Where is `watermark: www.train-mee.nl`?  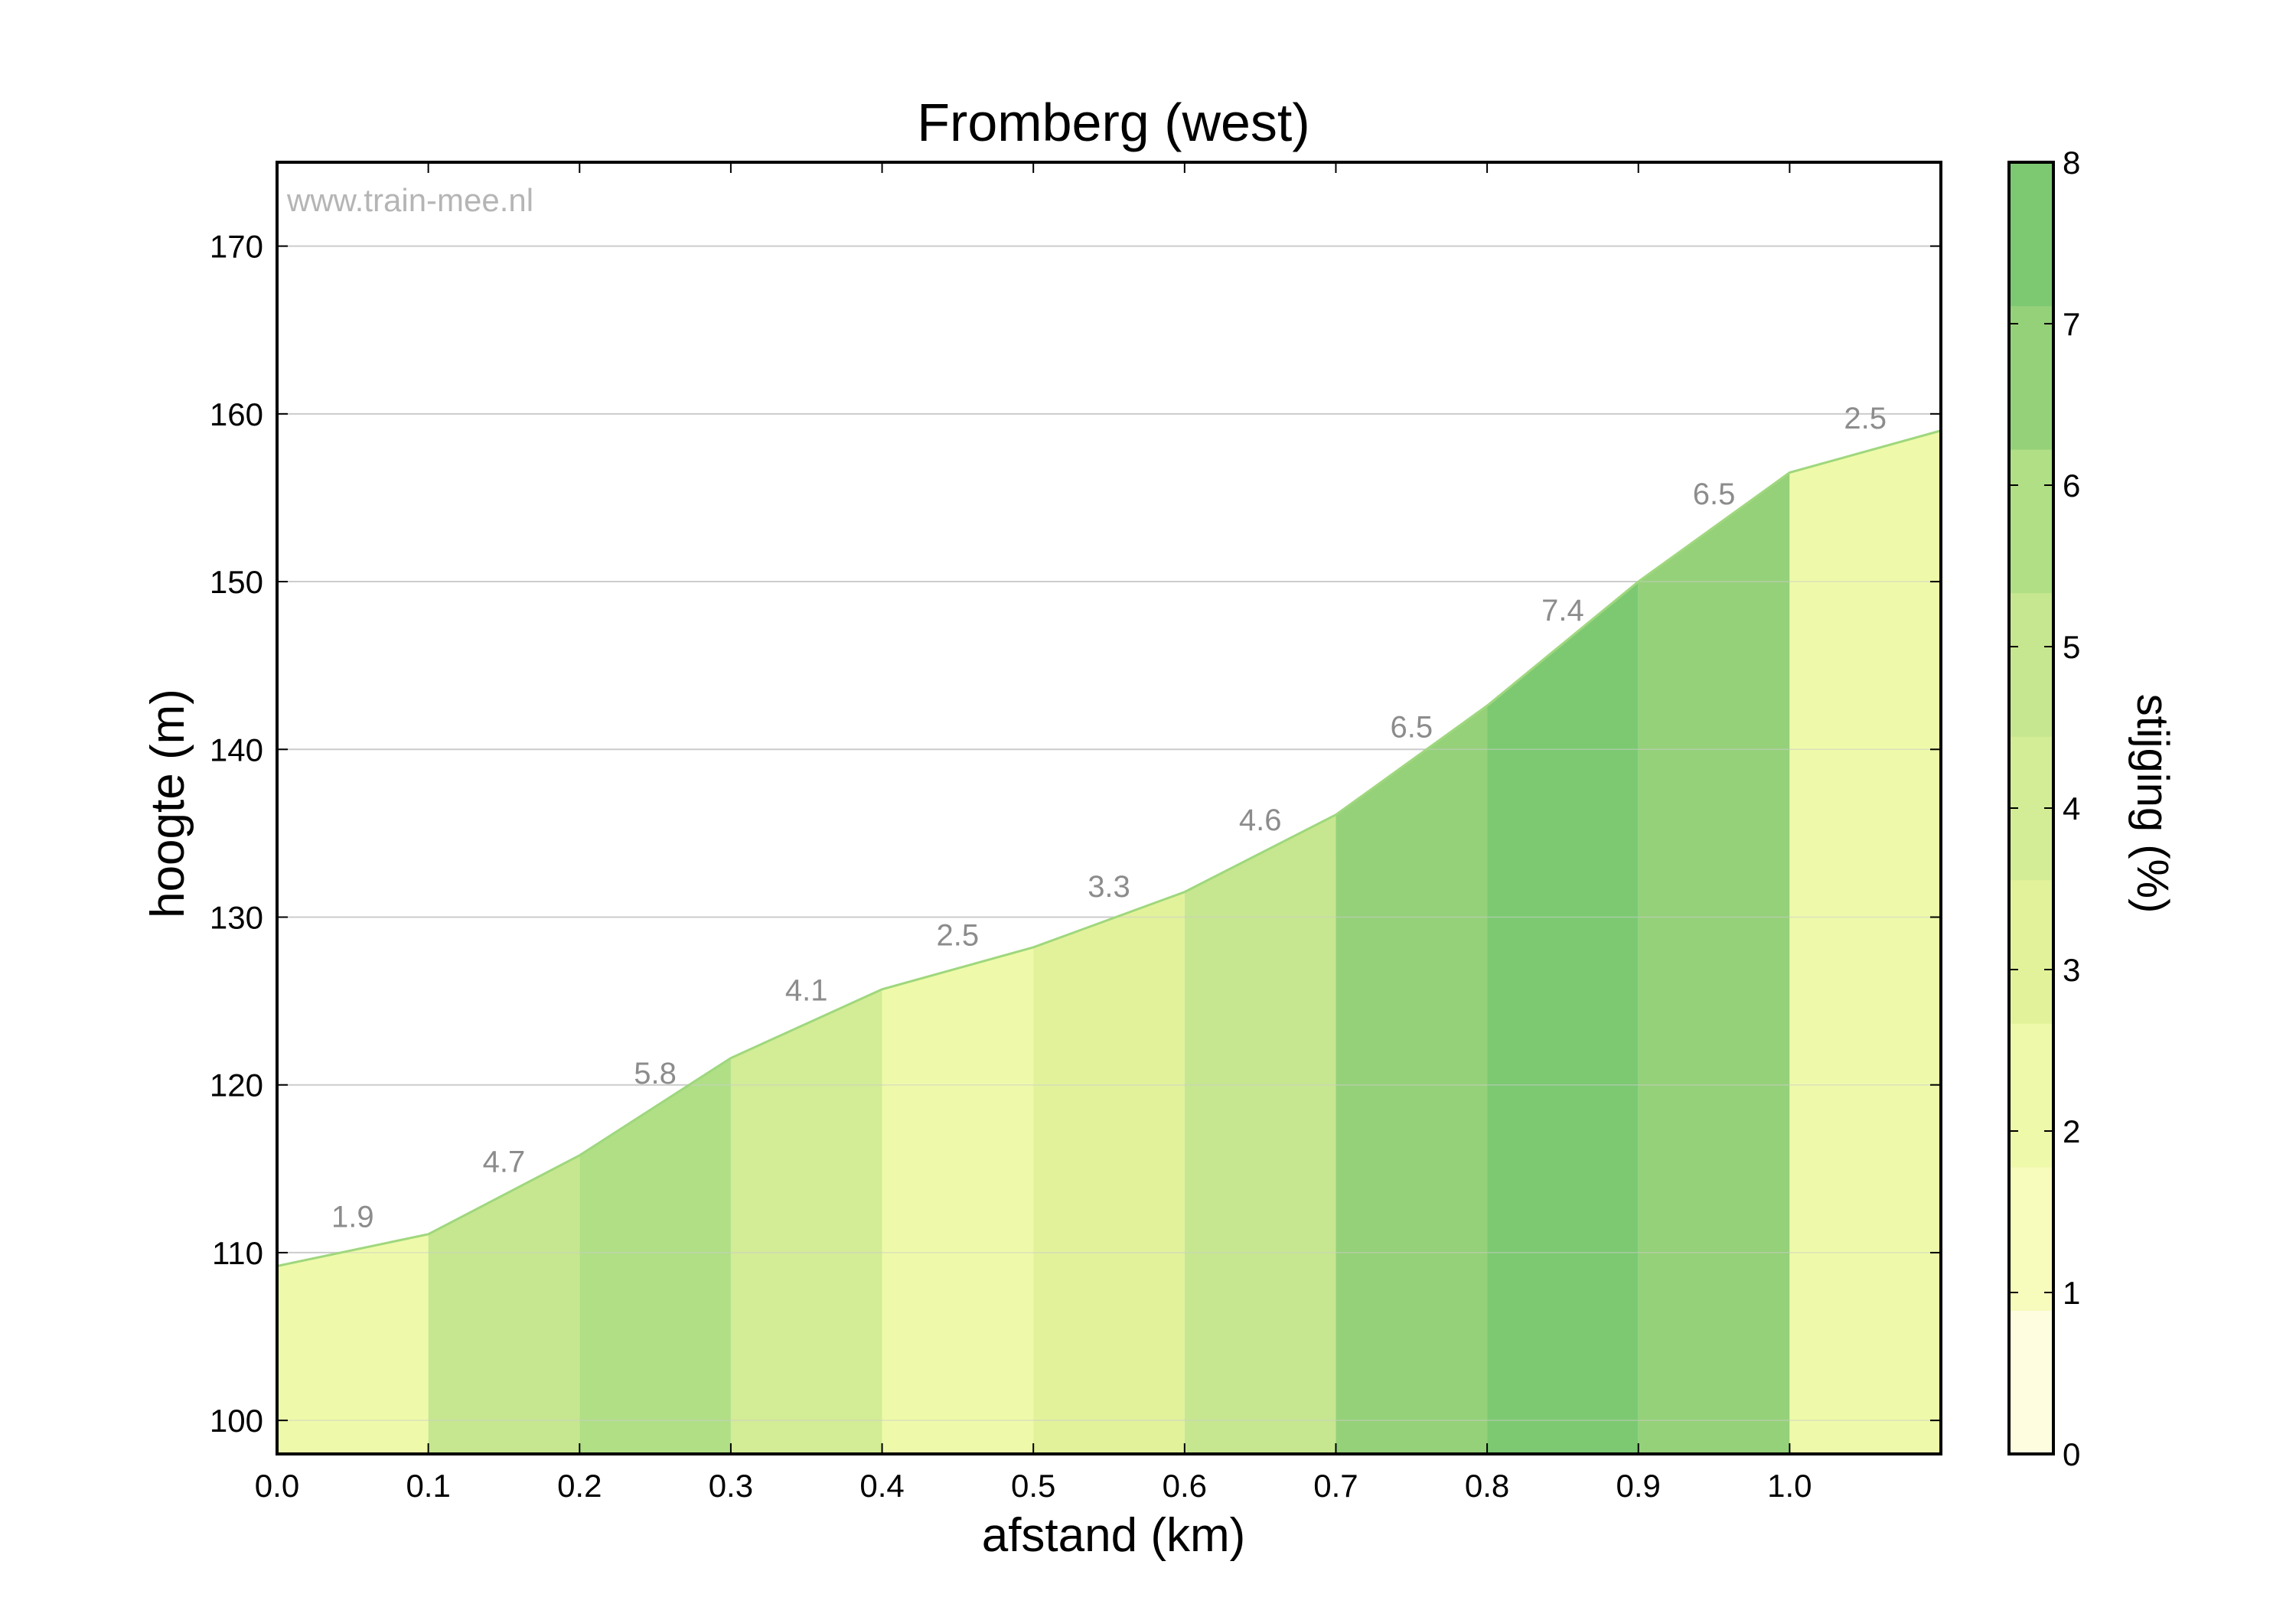 watermark: www.train-mee.nl is located at coordinates (409, 200).